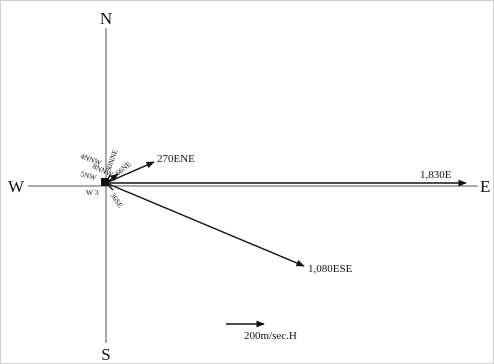 The width and height of the screenshot is (494, 364). I want to click on label-5nw: 5NW, so click(88, 175).